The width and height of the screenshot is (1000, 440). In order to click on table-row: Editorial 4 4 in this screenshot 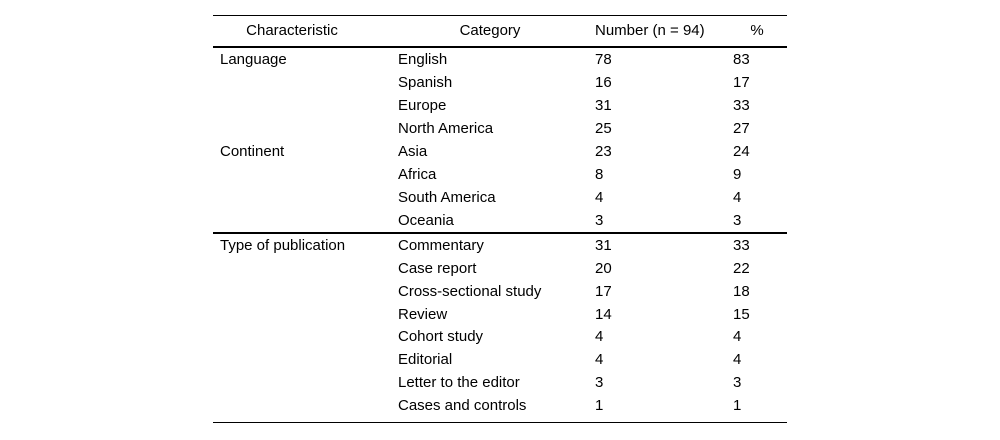, I will do `click(500, 359)`.